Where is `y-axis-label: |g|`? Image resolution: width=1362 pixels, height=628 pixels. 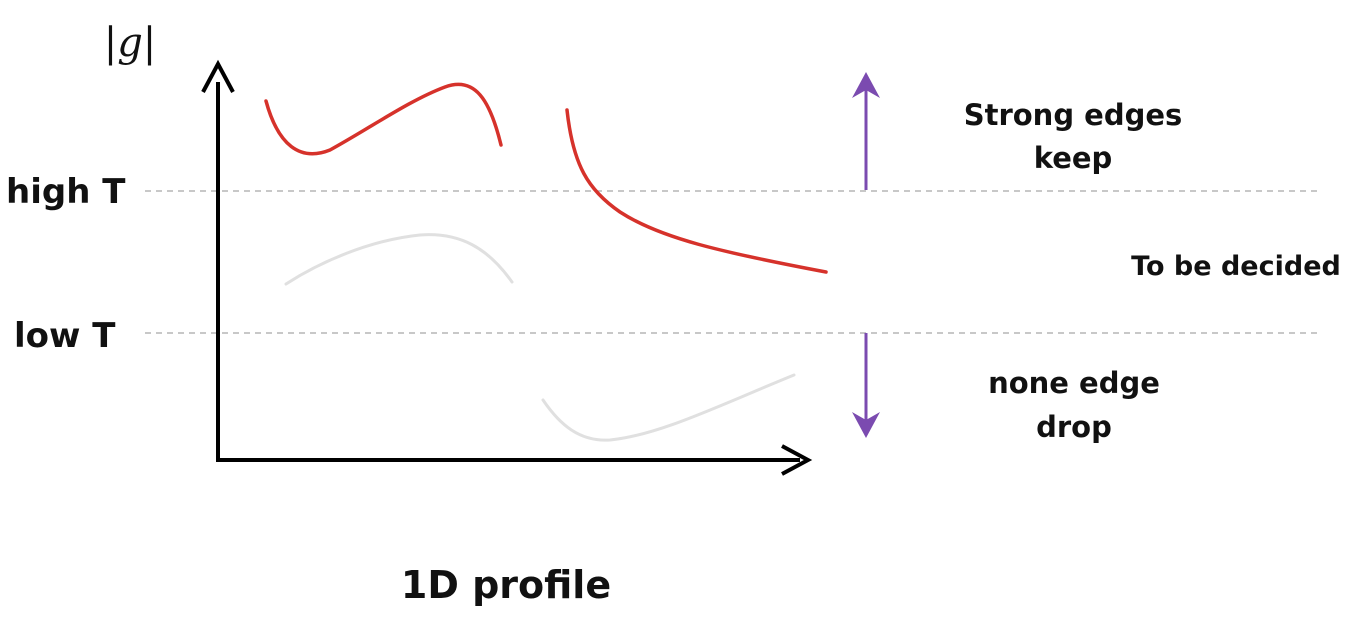
y-axis-label: |g| is located at coordinates (130, 43).